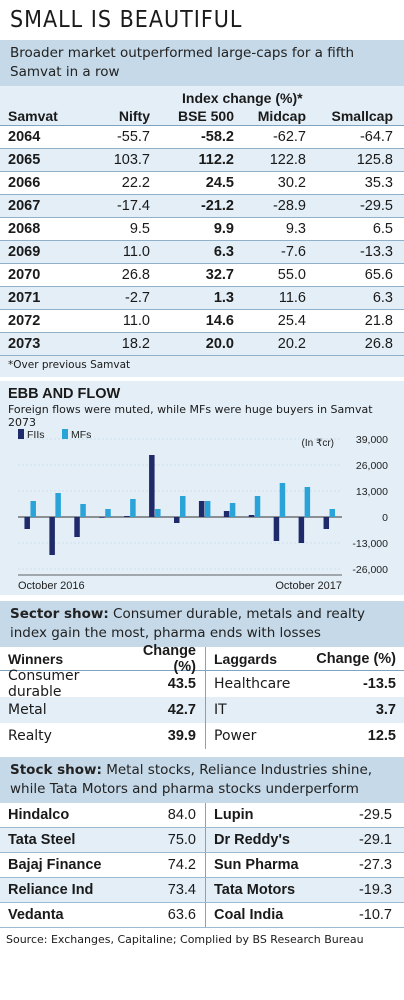 The image size is (404, 1000). Describe the element at coordinates (202, 275) in the screenshot. I see `table-row: 2070 26.8 32.7 55.0 65.6` at that location.